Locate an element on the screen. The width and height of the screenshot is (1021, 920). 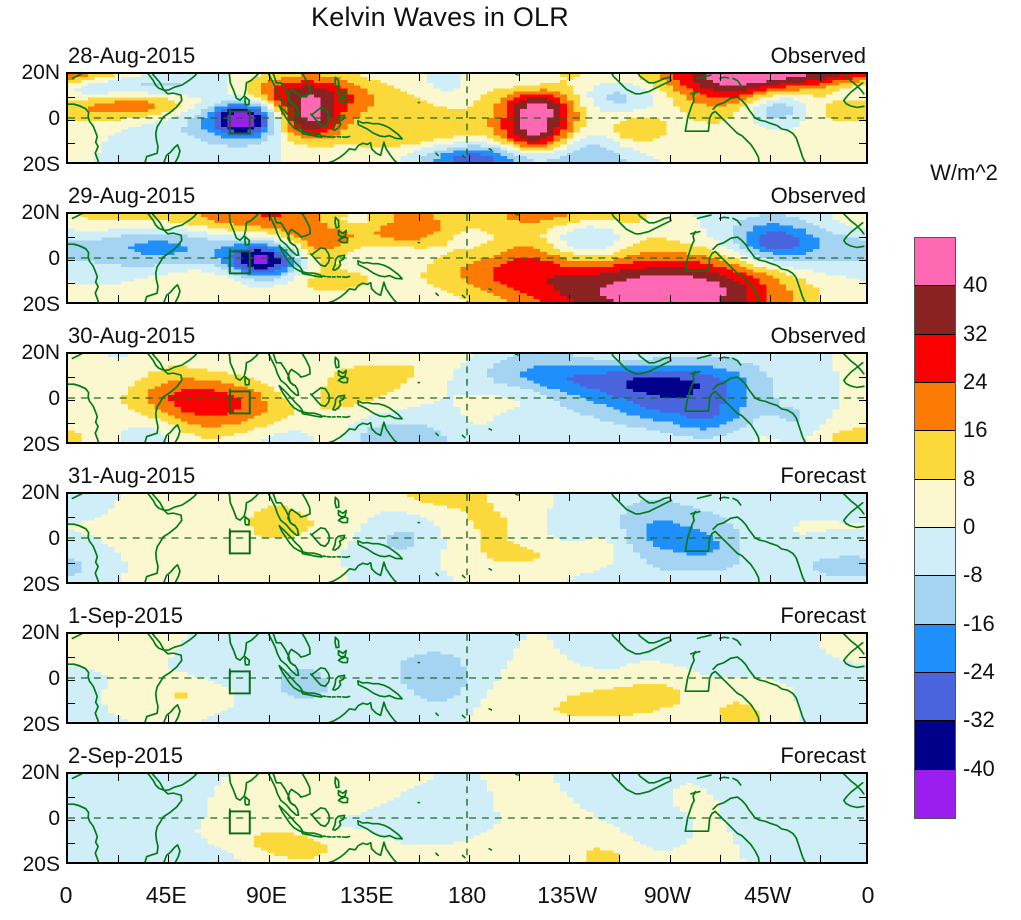
colorbar is located at coordinates (935, 528).